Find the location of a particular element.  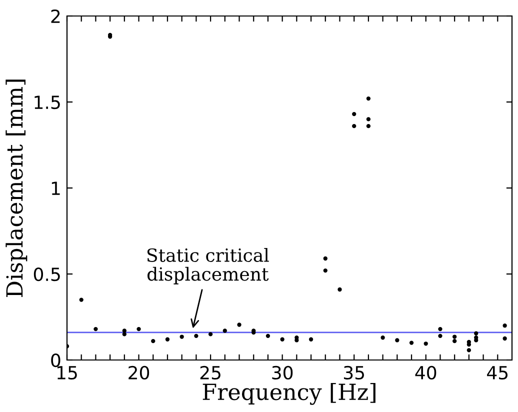

y-tick-label: 1.5 is located at coordinates (47, 103).